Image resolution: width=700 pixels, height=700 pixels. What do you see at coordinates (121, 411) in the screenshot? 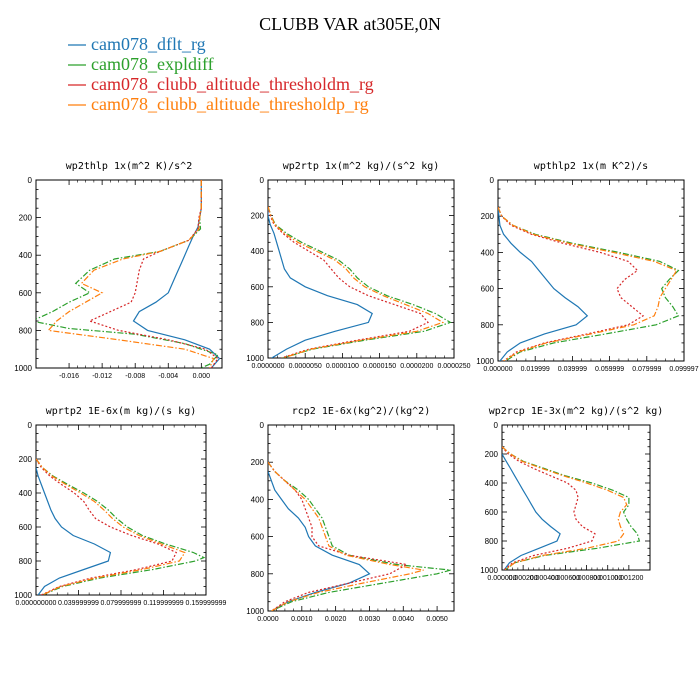
I see `panel-title: wprtp2 1E-6x(m kg)/(s kg)` at bounding box center [121, 411].